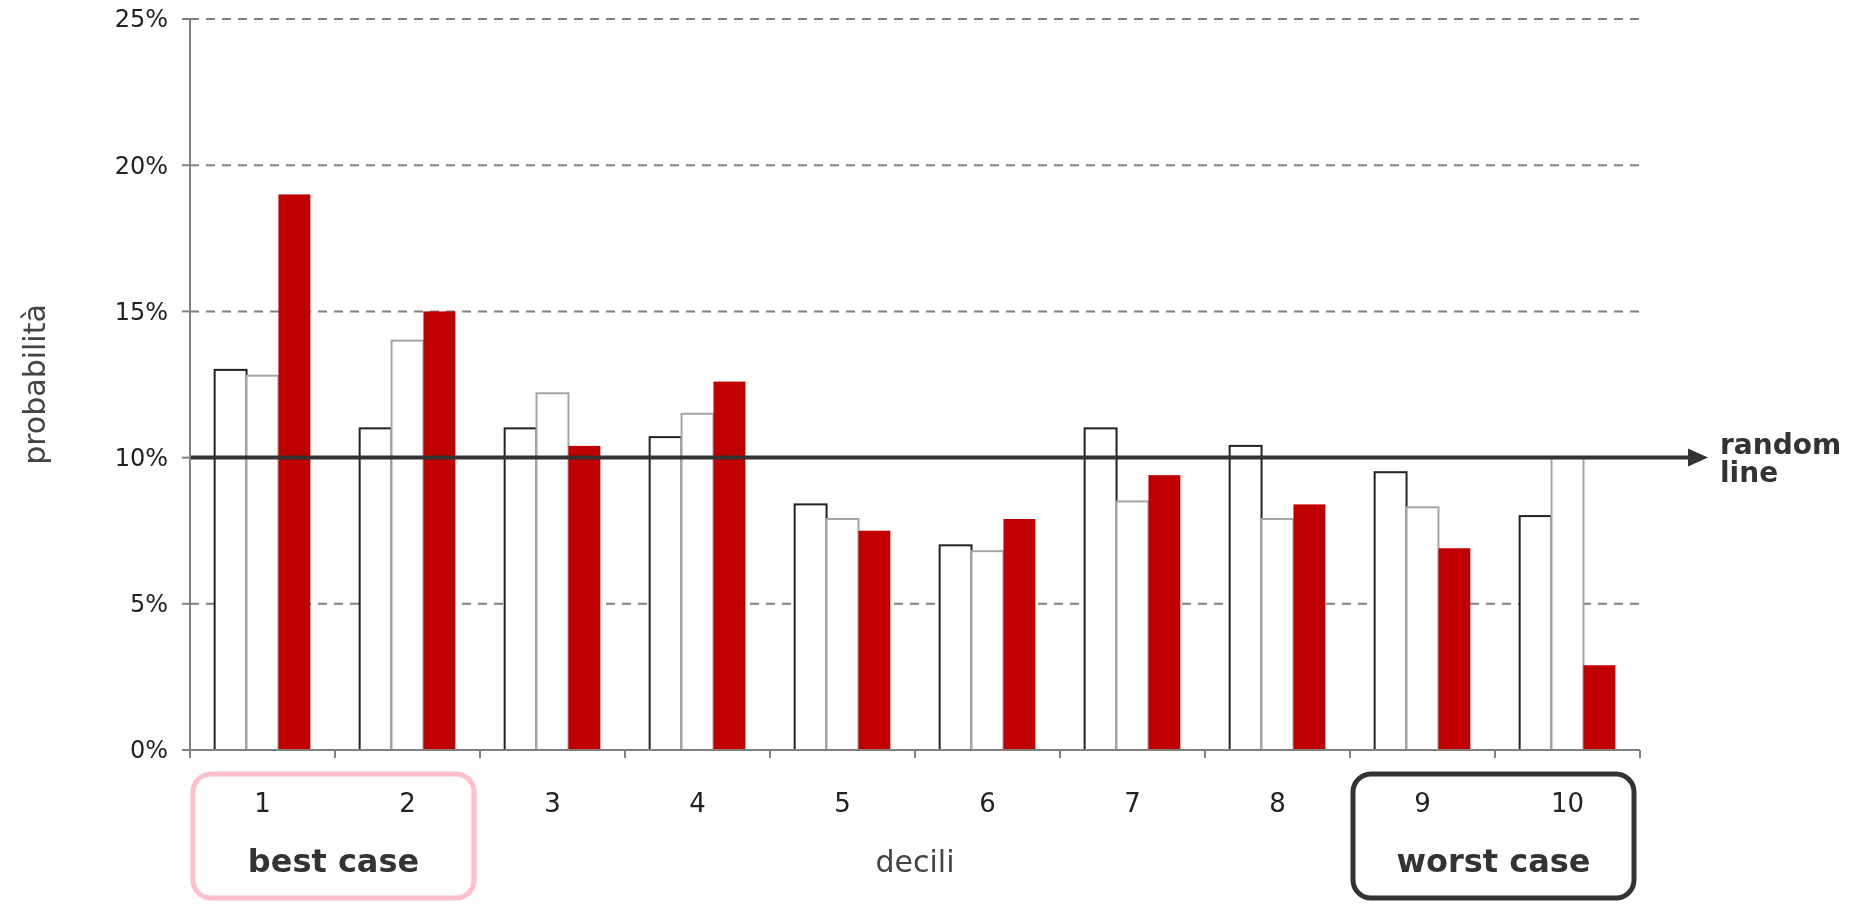 The image size is (1860, 905). Describe the element at coordinates (148, 604) in the screenshot. I see `y-tick-label: 5%` at that location.